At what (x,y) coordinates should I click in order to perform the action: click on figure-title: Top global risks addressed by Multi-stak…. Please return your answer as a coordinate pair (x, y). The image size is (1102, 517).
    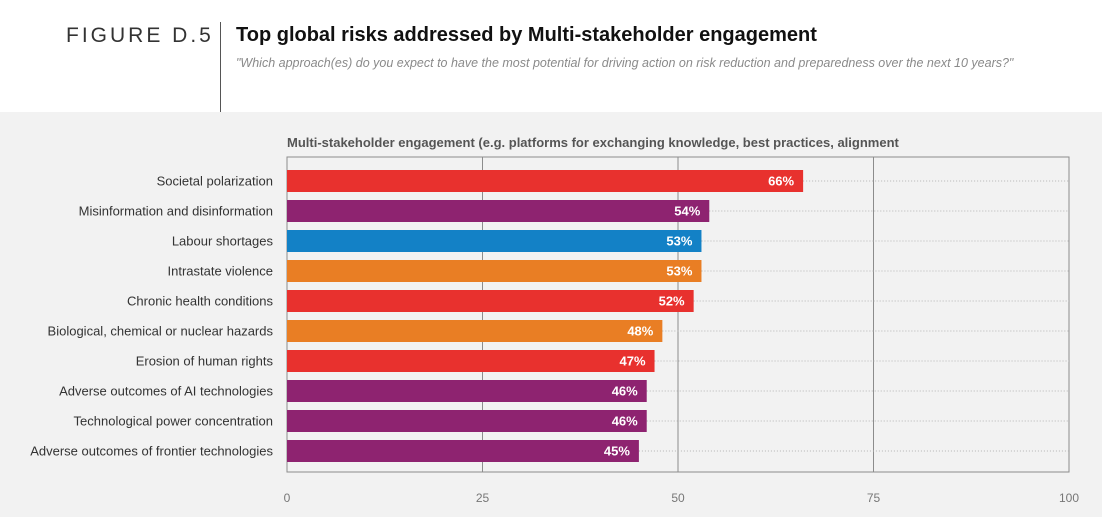
    Looking at the image, I should click on (526, 35).